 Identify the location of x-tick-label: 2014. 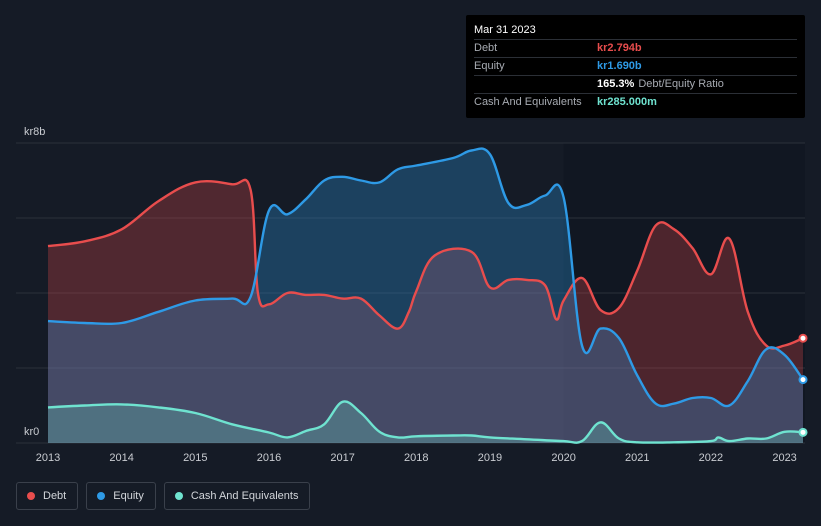
(121, 458).